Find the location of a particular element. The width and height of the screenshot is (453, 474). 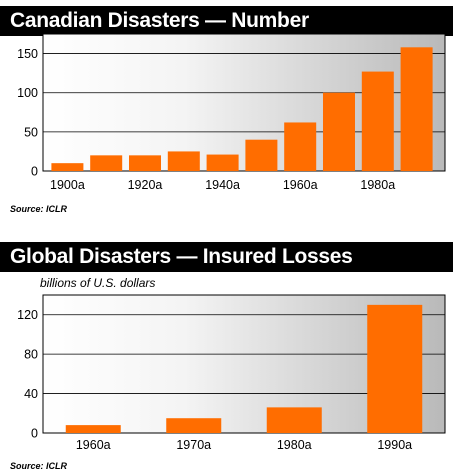

x-tick-labels: 1960a 1970a 1980a 1990a is located at coordinates (244, 445).